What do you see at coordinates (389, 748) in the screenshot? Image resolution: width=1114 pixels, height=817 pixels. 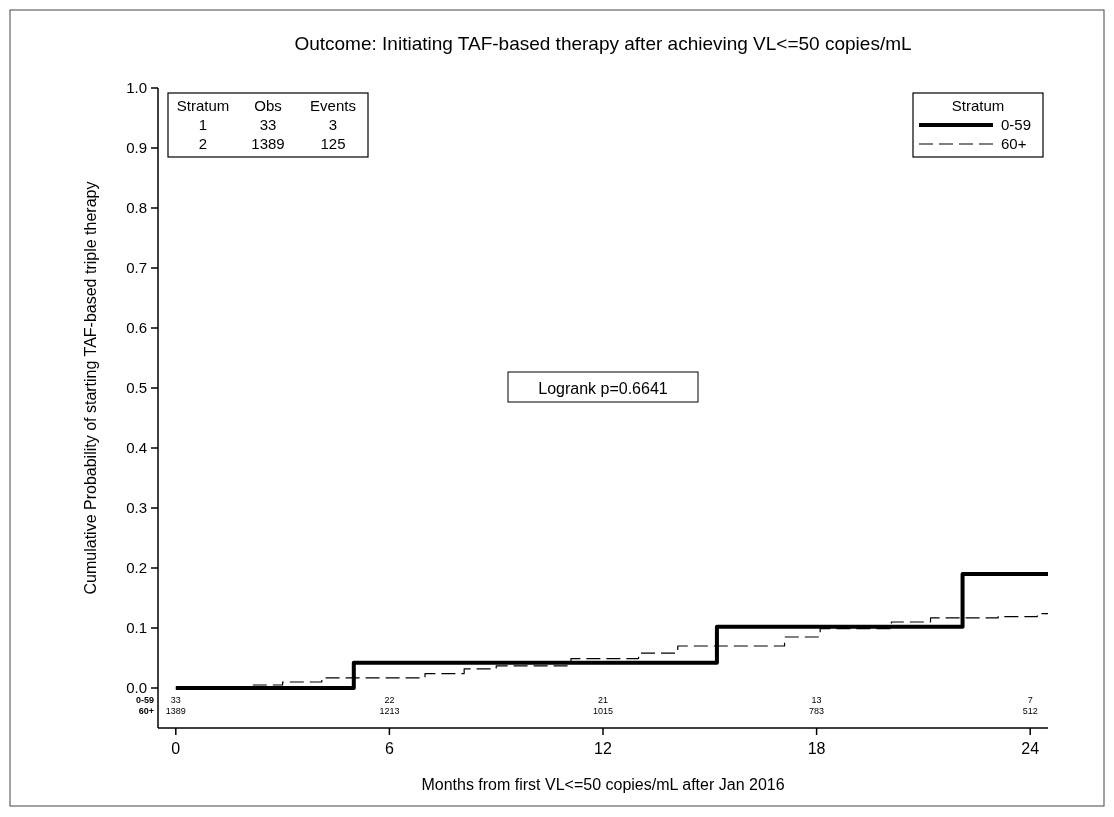 I see `x-tick-label: 6` at bounding box center [389, 748].